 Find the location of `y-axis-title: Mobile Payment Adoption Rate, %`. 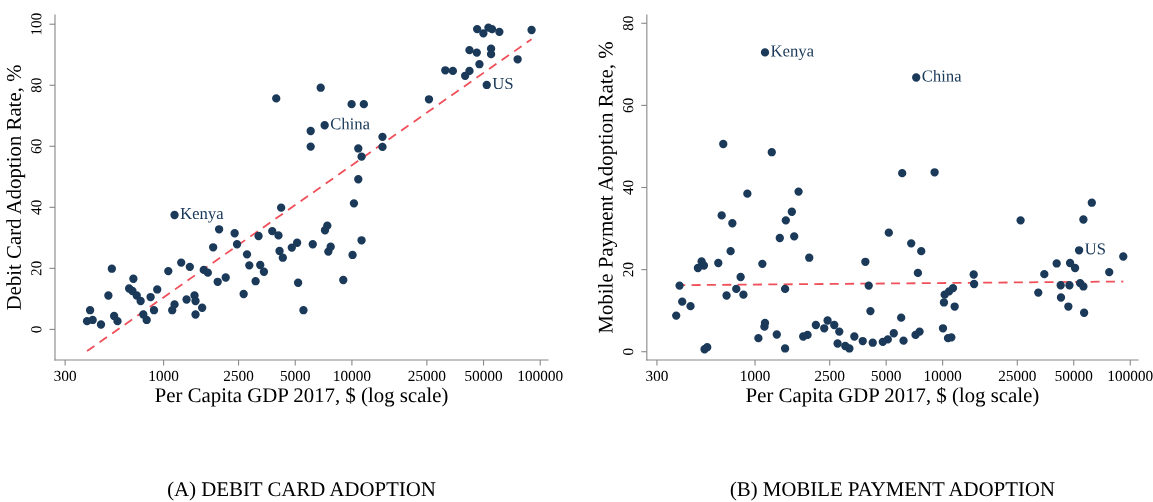

y-axis-title: Mobile Payment Adoption Rate, % is located at coordinates (608, 188).